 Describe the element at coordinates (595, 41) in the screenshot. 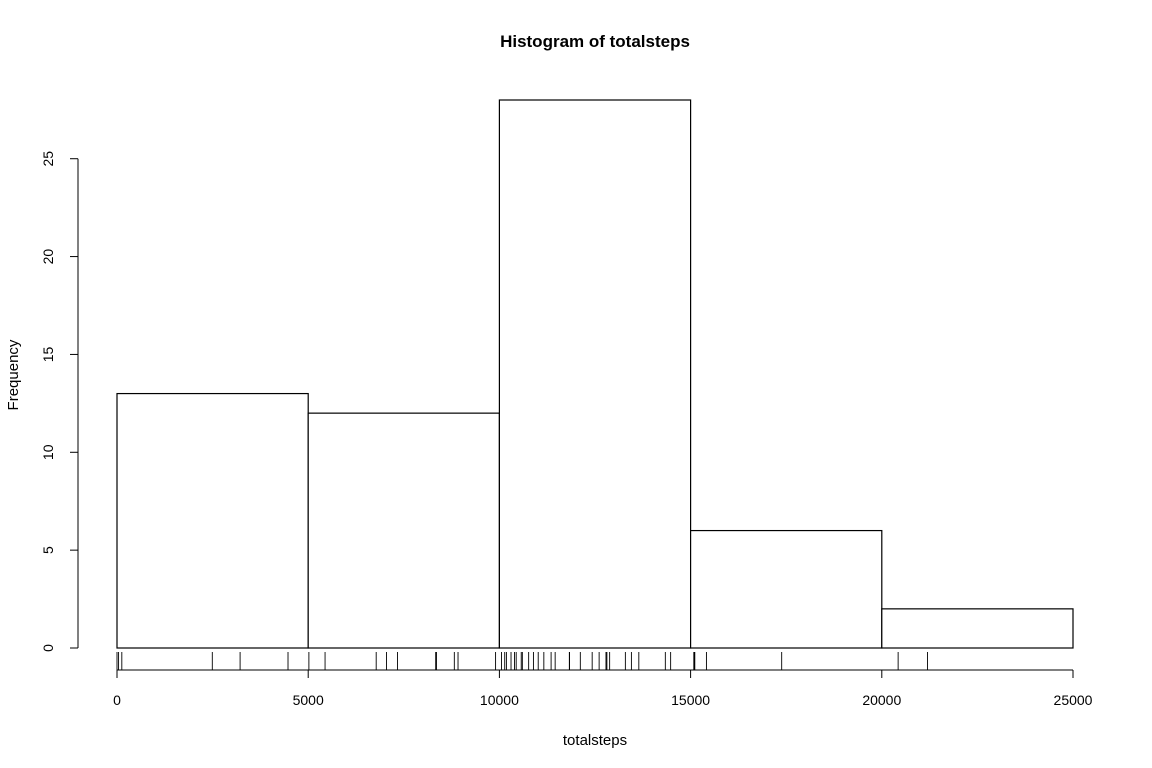

I see `chart-title: Histogram of totalsteps` at that location.